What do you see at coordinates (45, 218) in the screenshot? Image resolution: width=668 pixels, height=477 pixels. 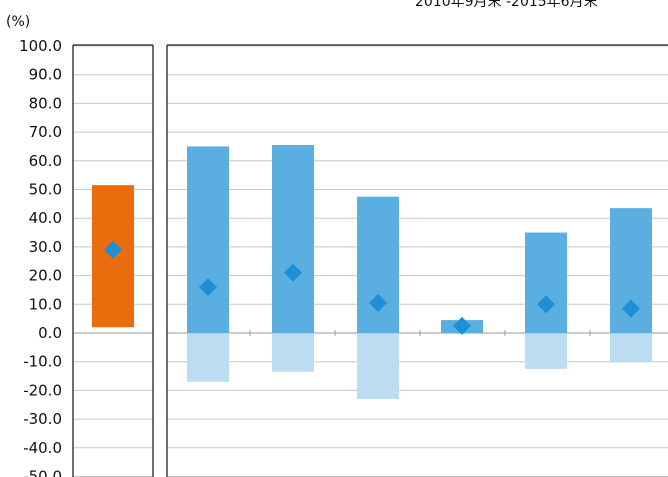 I see `y-tick-label: 40.0` at bounding box center [45, 218].